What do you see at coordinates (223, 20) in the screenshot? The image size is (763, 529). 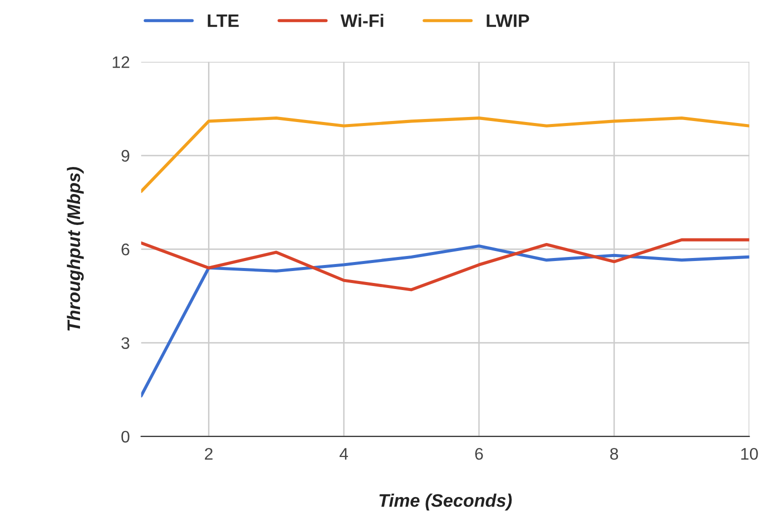 I see `legend-label: LTE` at bounding box center [223, 20].